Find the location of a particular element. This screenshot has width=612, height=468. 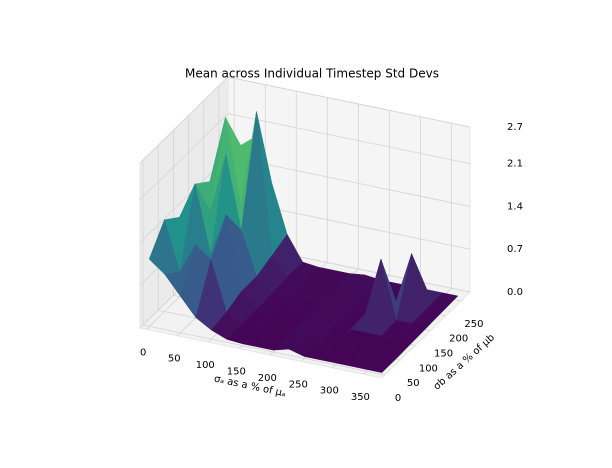

x-tick-label: 50 is located at coordinates (174, 359).